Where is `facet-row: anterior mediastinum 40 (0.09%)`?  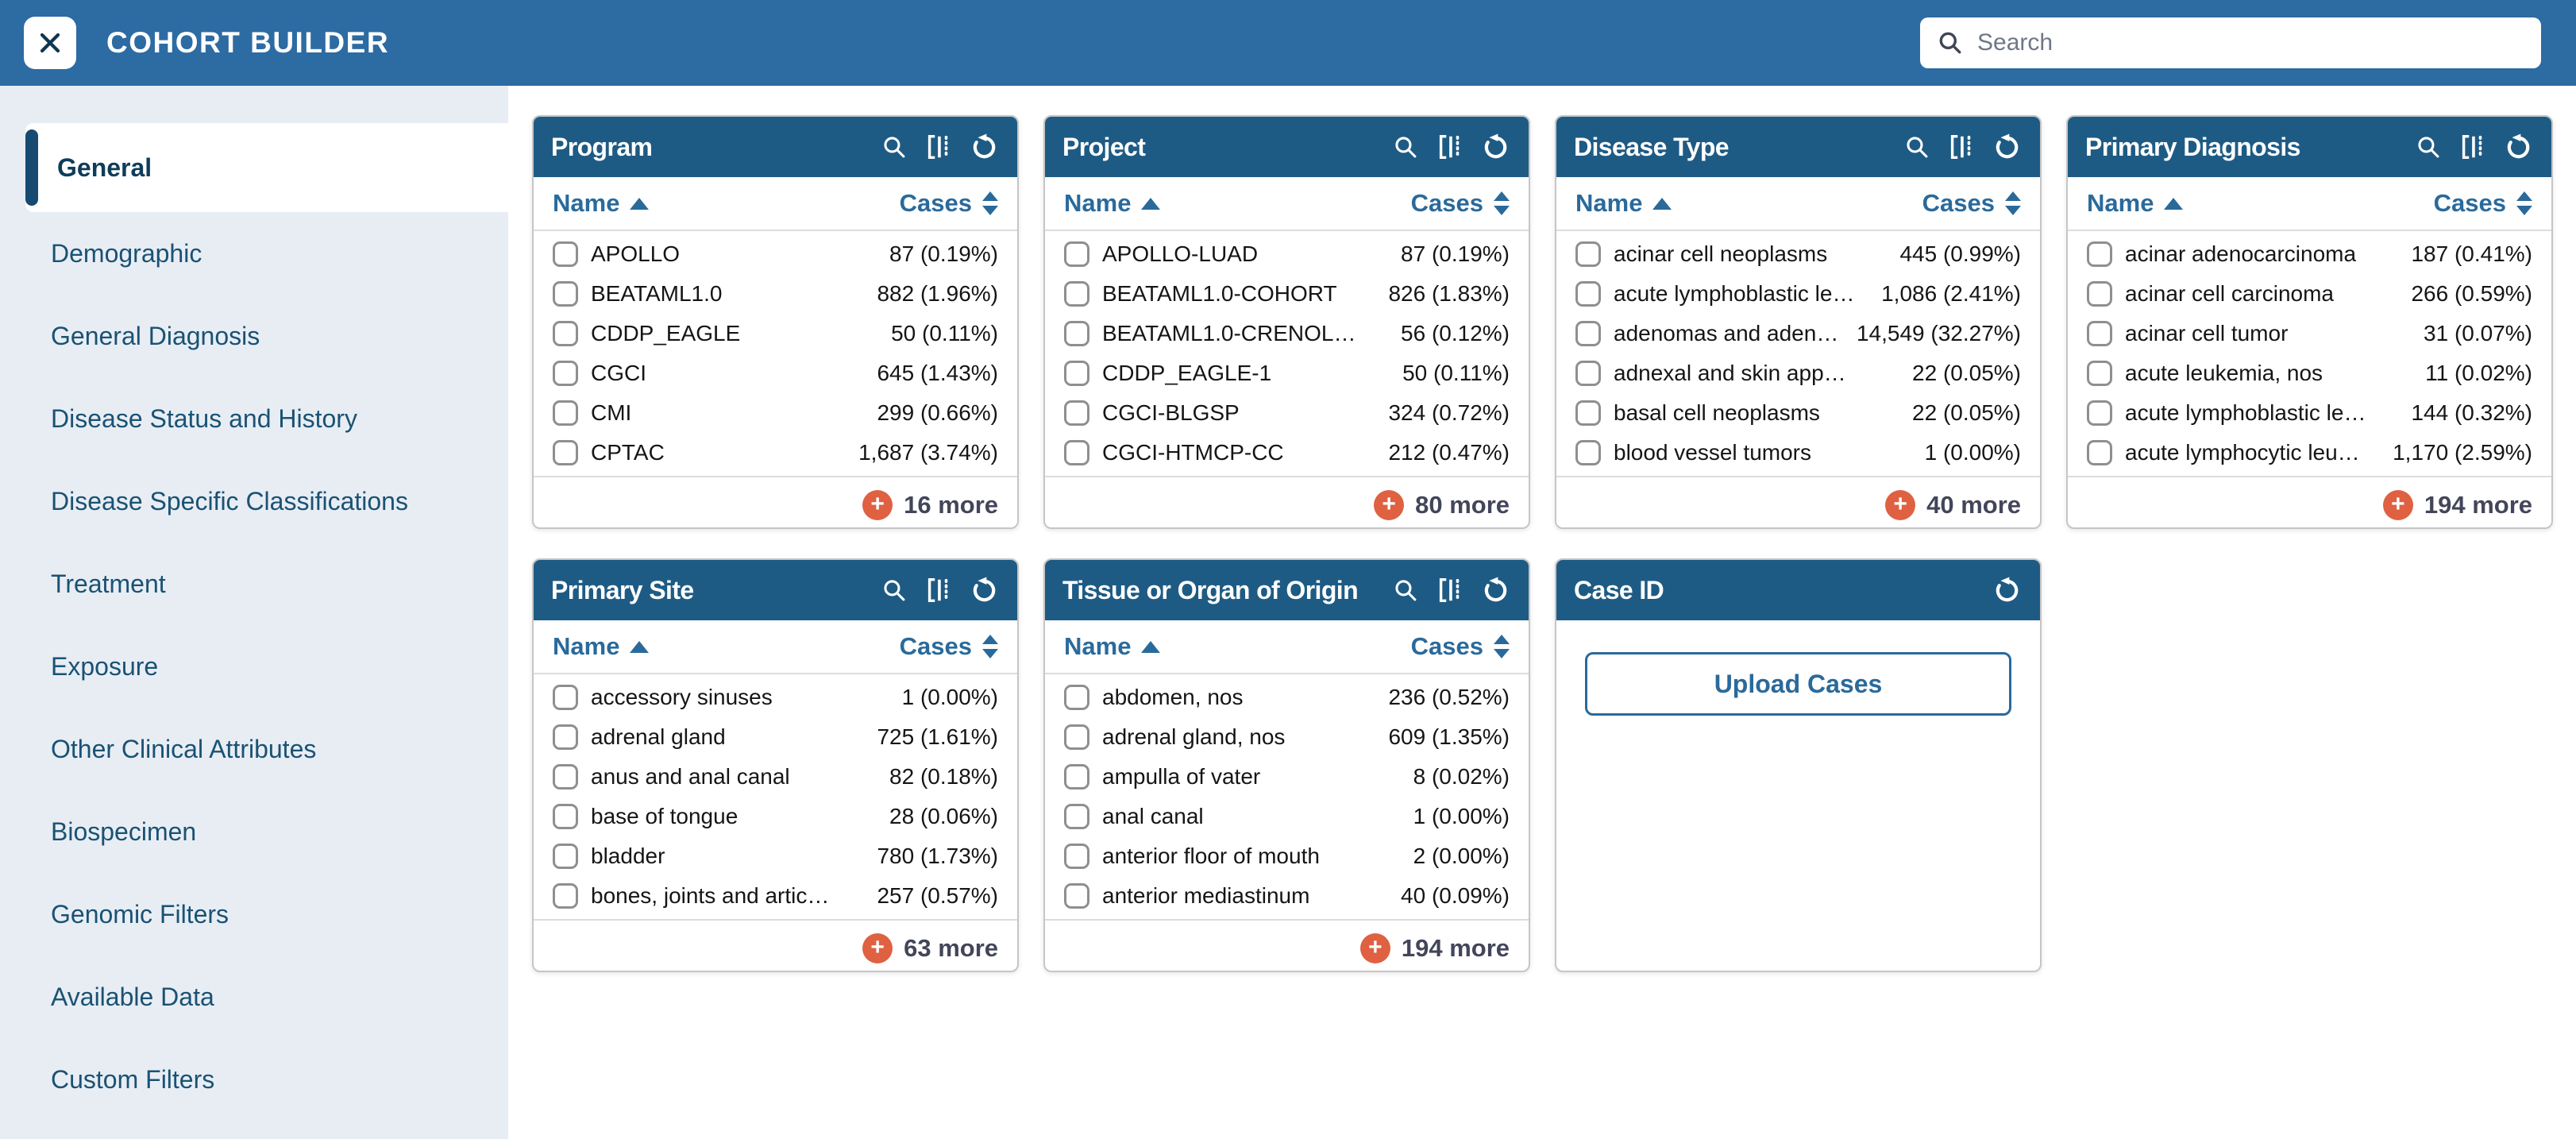 facet-row: anterior mediastinum 40 (0.09%) is located at coordinates (1287, 896).